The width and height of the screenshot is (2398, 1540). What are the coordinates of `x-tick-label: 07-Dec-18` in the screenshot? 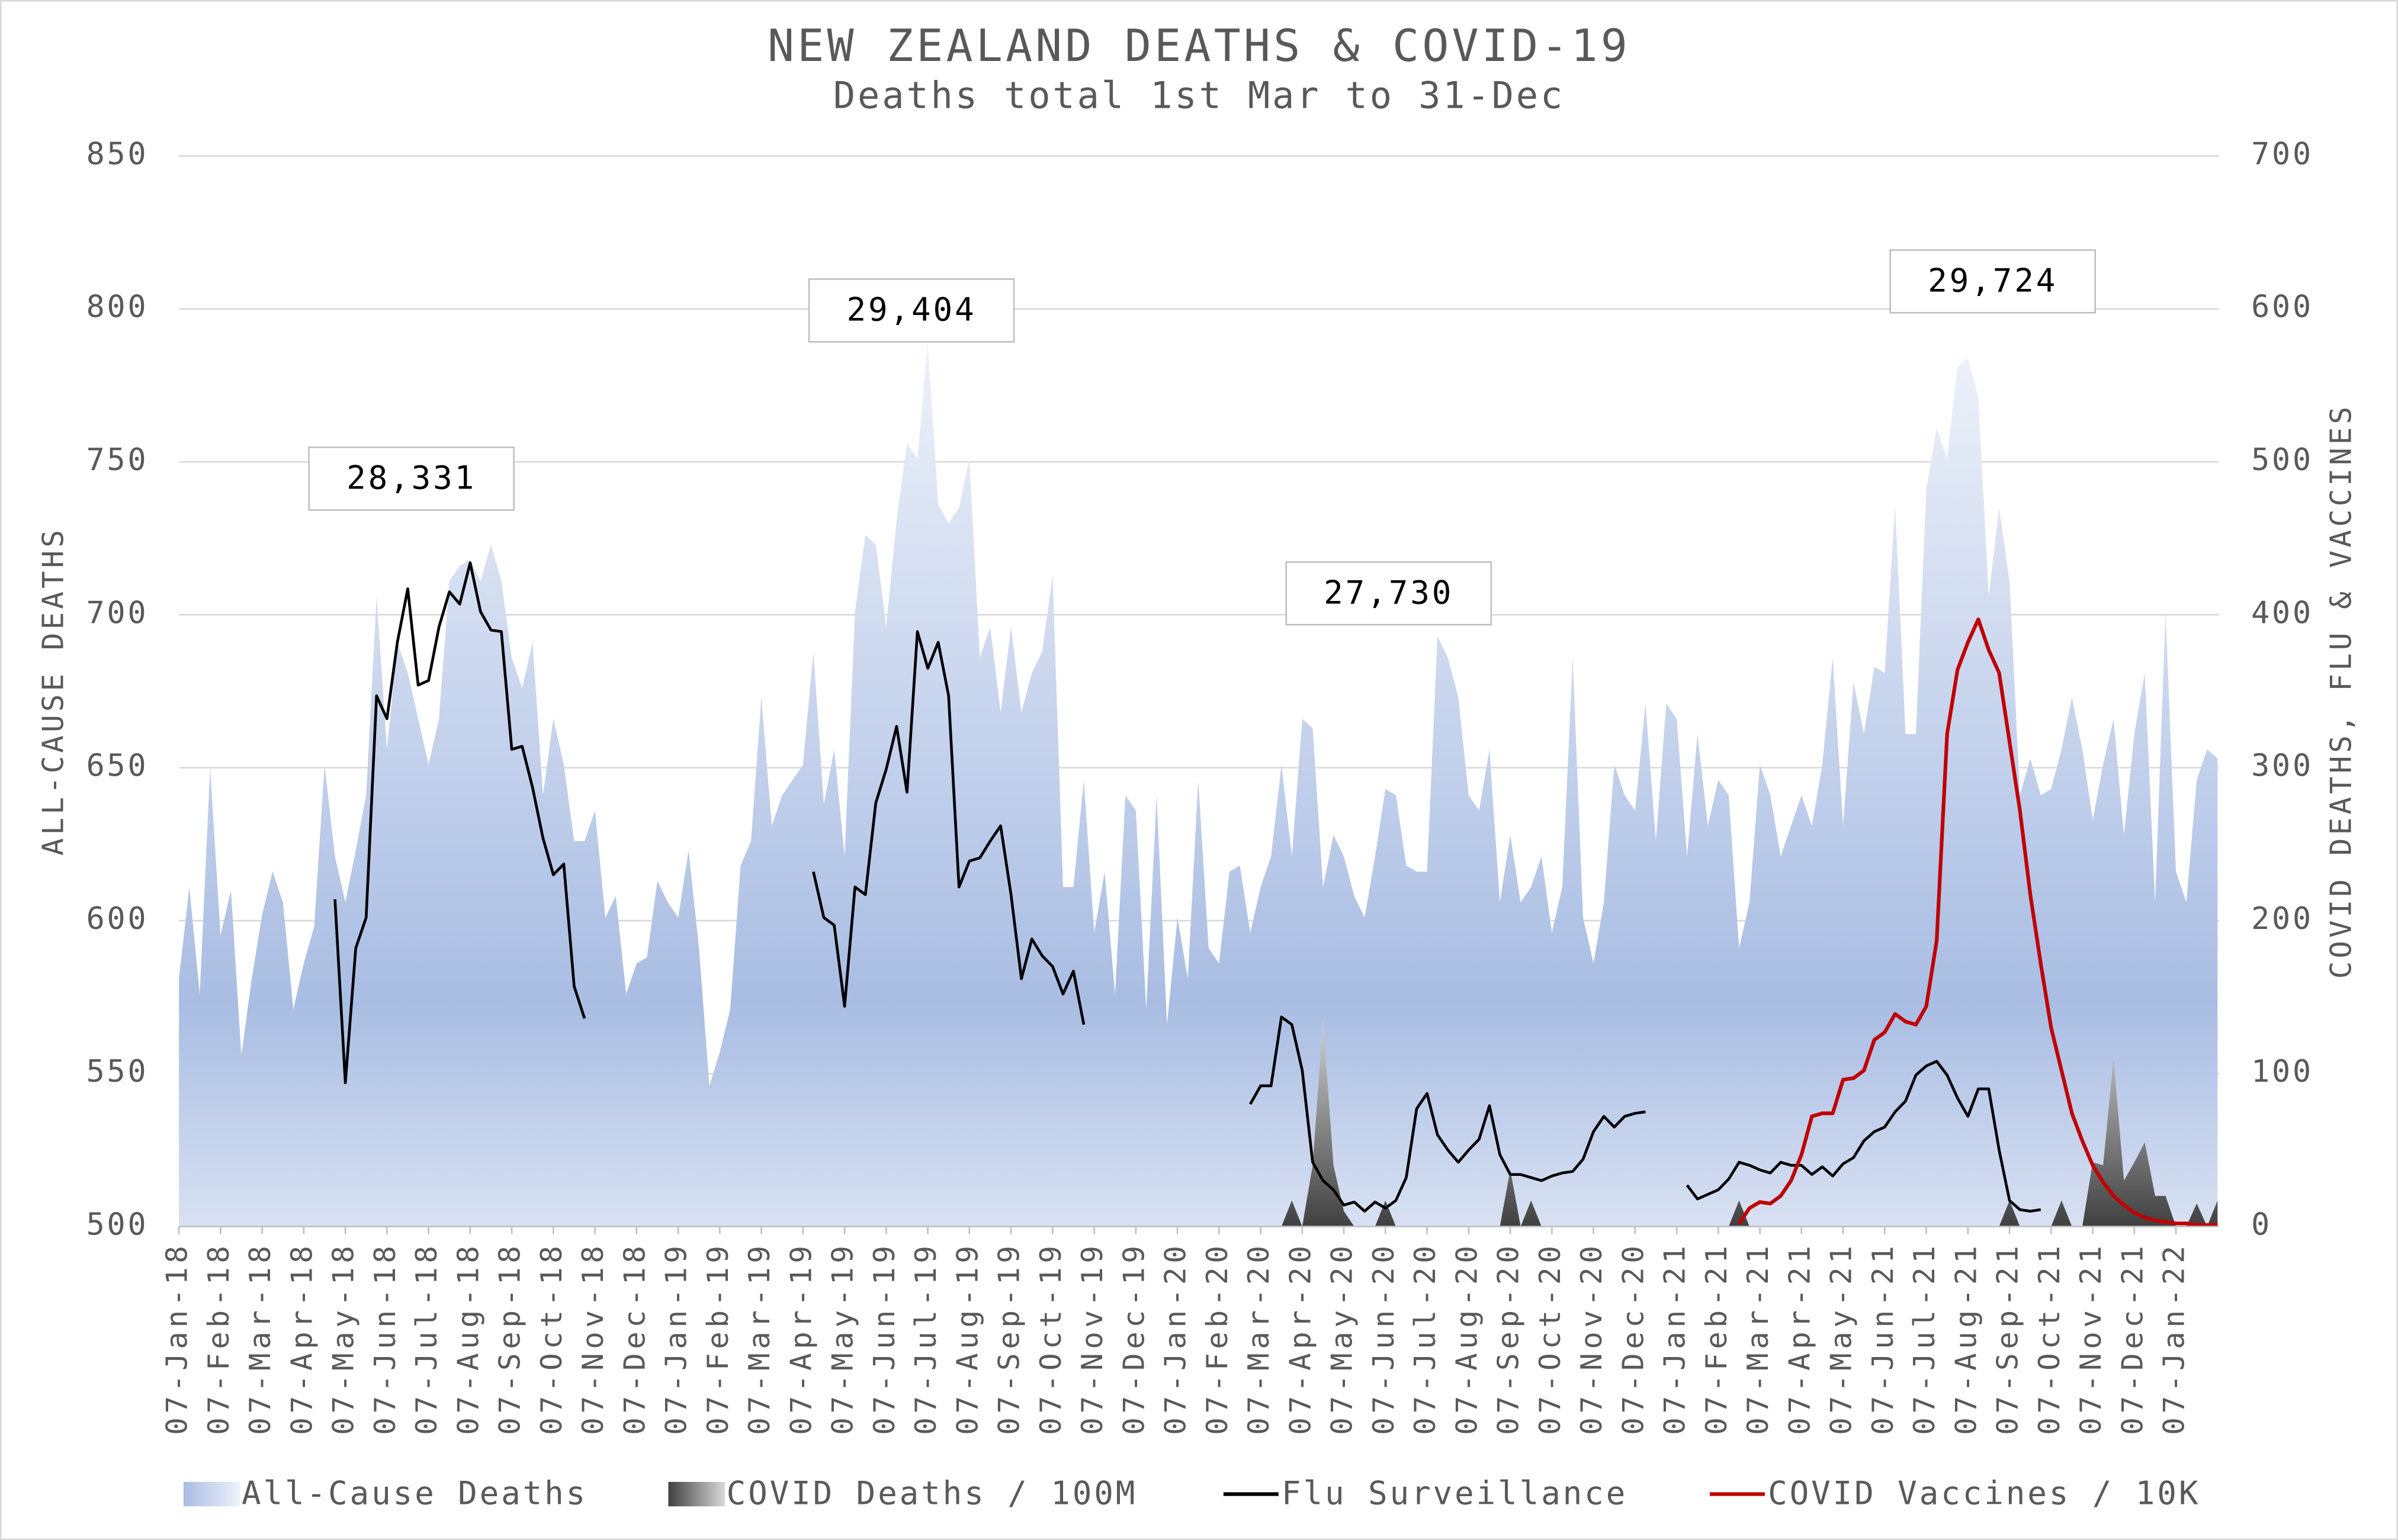 It's located at (634, 1338).